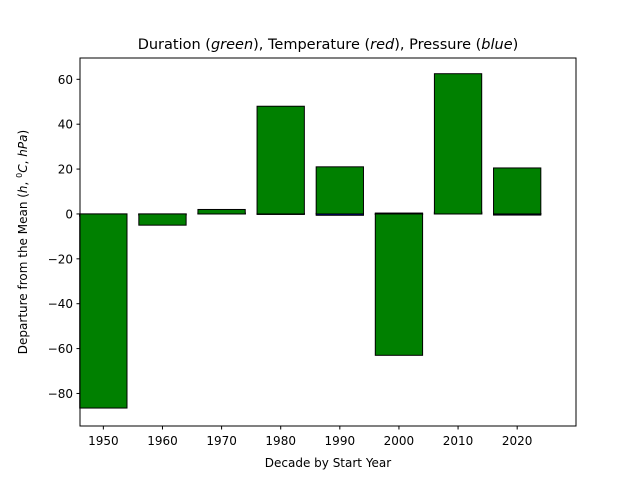 This screenshot has width=640, height=480. Describe the element at coordinates (69, 214) in the screenshot. I see `y-tick-label: 0` at that location.